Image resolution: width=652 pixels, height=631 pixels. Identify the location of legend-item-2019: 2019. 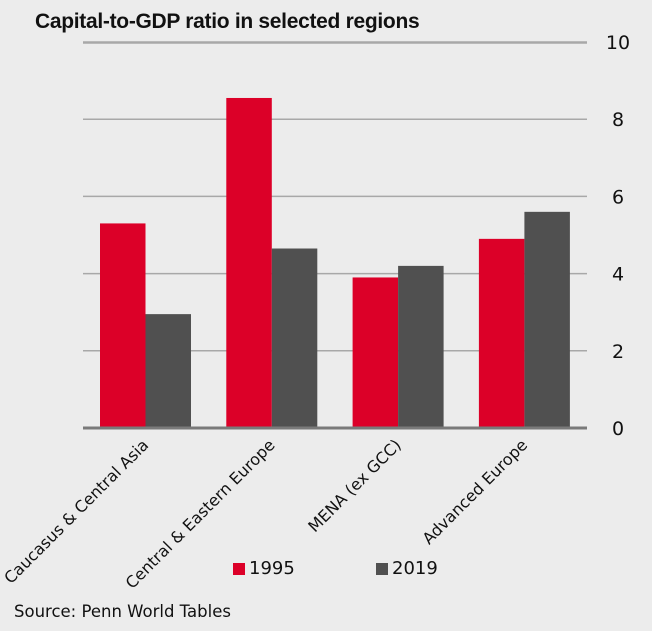
(407, 568).